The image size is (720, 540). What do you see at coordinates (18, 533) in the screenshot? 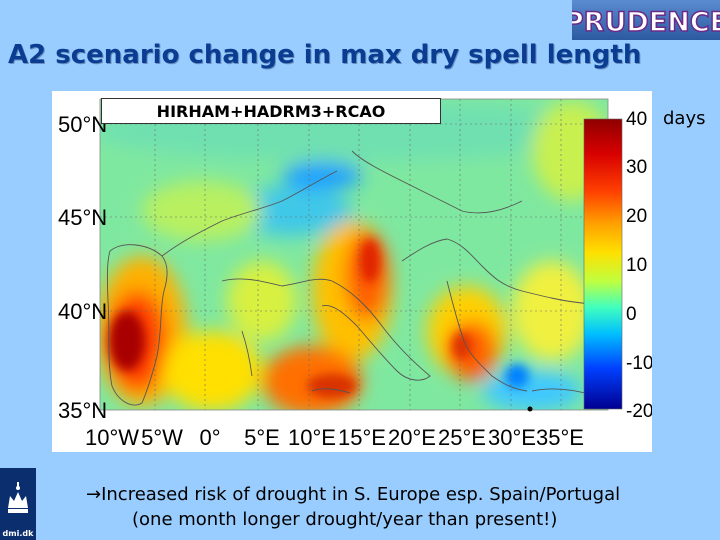
I see `crest-text: dmi.dk` at bounding box center [18, 533].